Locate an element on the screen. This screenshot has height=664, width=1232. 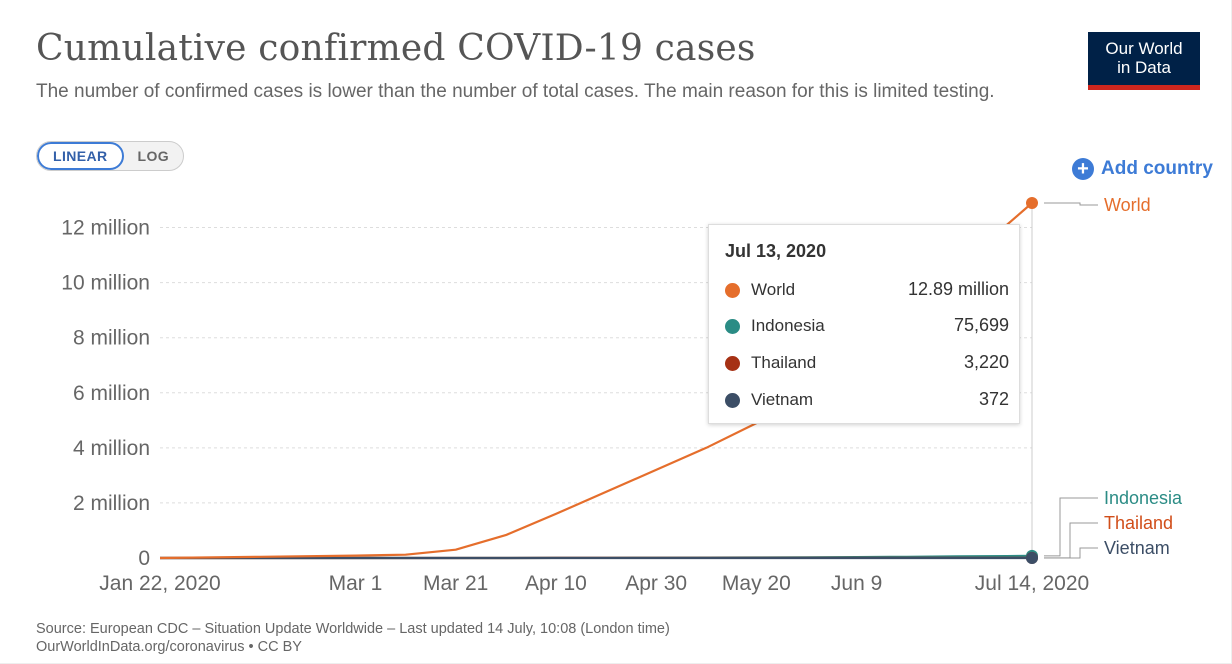
logo-line-1: Our World is located at coordinates (1144, 48).